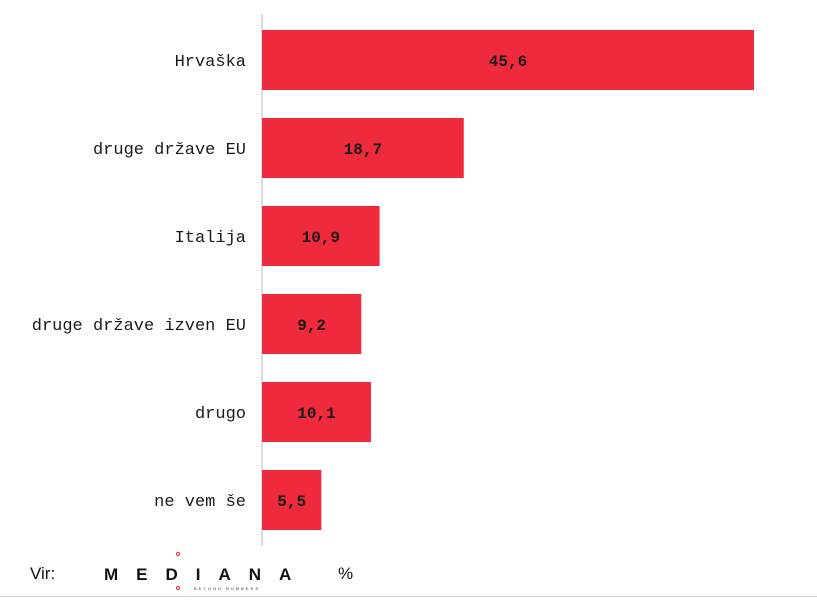 This screenshot has width=817, height=600. Describe the element at coordinates (200, 502) in the screenshot. I see `category-label: ne vem še` at that location.